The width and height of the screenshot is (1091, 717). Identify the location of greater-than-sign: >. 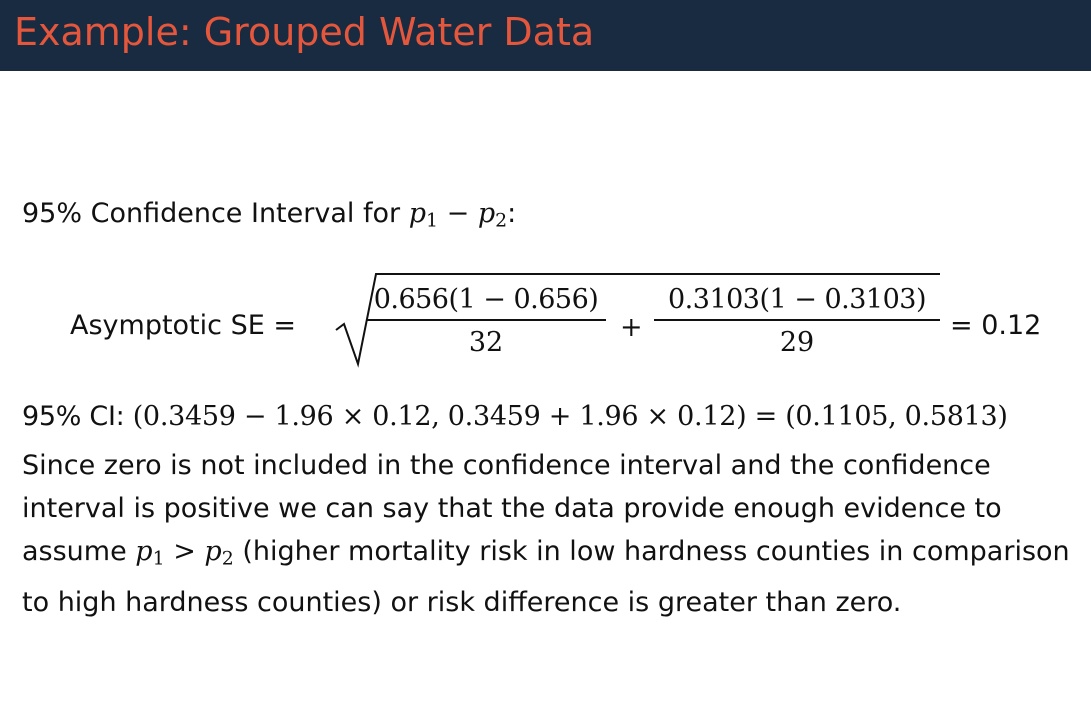
(184, 551).